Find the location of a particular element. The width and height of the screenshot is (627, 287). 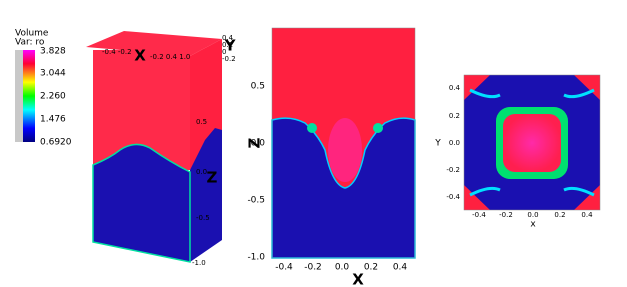

legend-label: 2.260 is located at coordinates (53, 97).